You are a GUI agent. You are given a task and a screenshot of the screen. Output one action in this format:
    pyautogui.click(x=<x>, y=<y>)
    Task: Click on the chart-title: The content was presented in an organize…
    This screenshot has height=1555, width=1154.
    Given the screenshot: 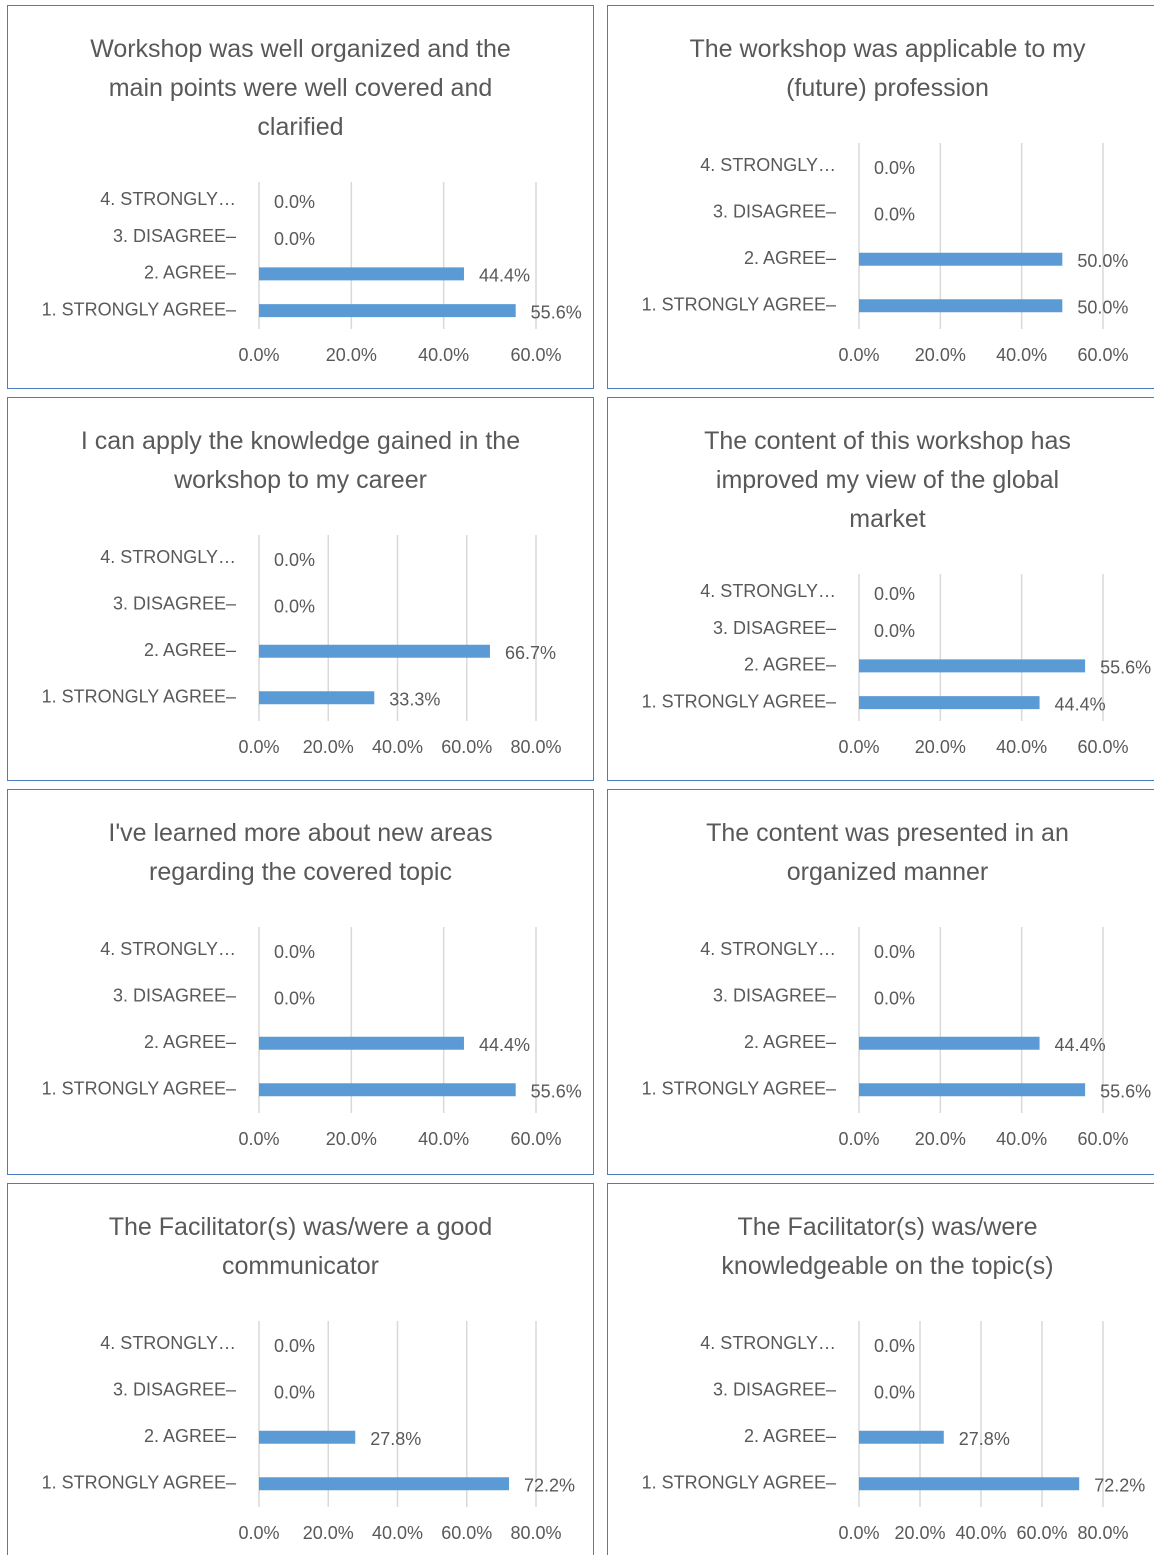 What is the action you would take?
    pyautogui.click(x=887, y=852)
    